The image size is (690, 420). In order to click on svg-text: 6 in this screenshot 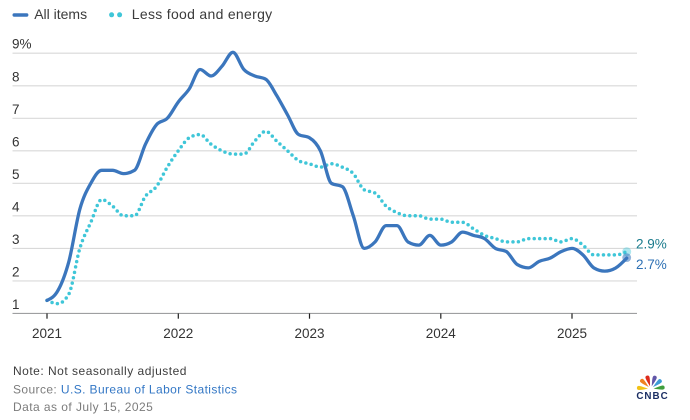, I will do `click(16, 141)`.